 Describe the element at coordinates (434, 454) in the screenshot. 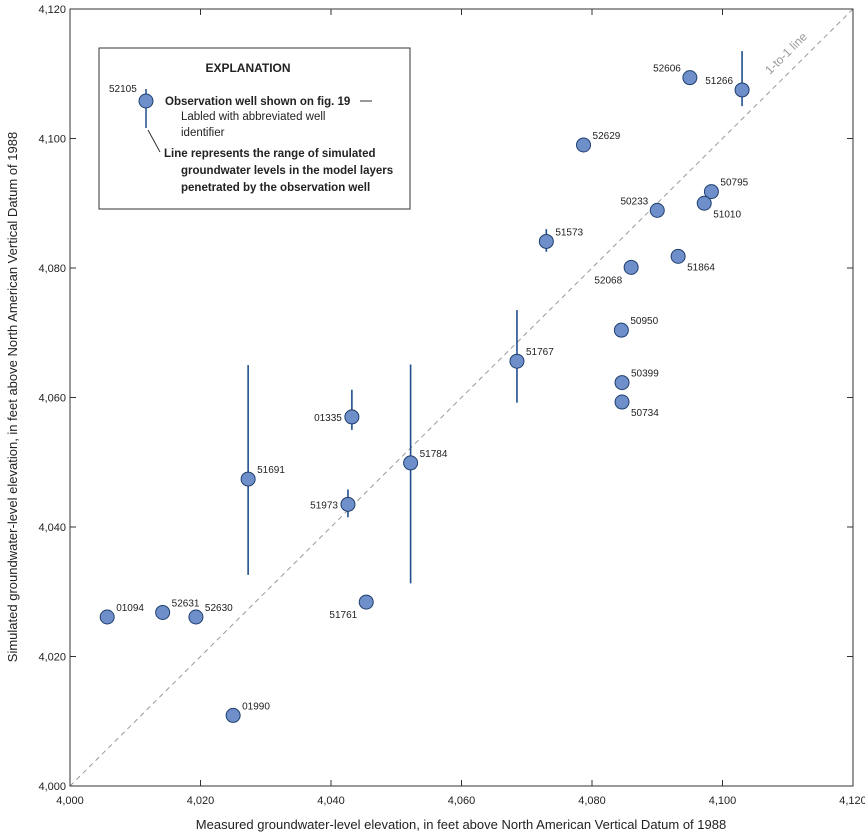

I see `point-label-51784: 51784` at that location.